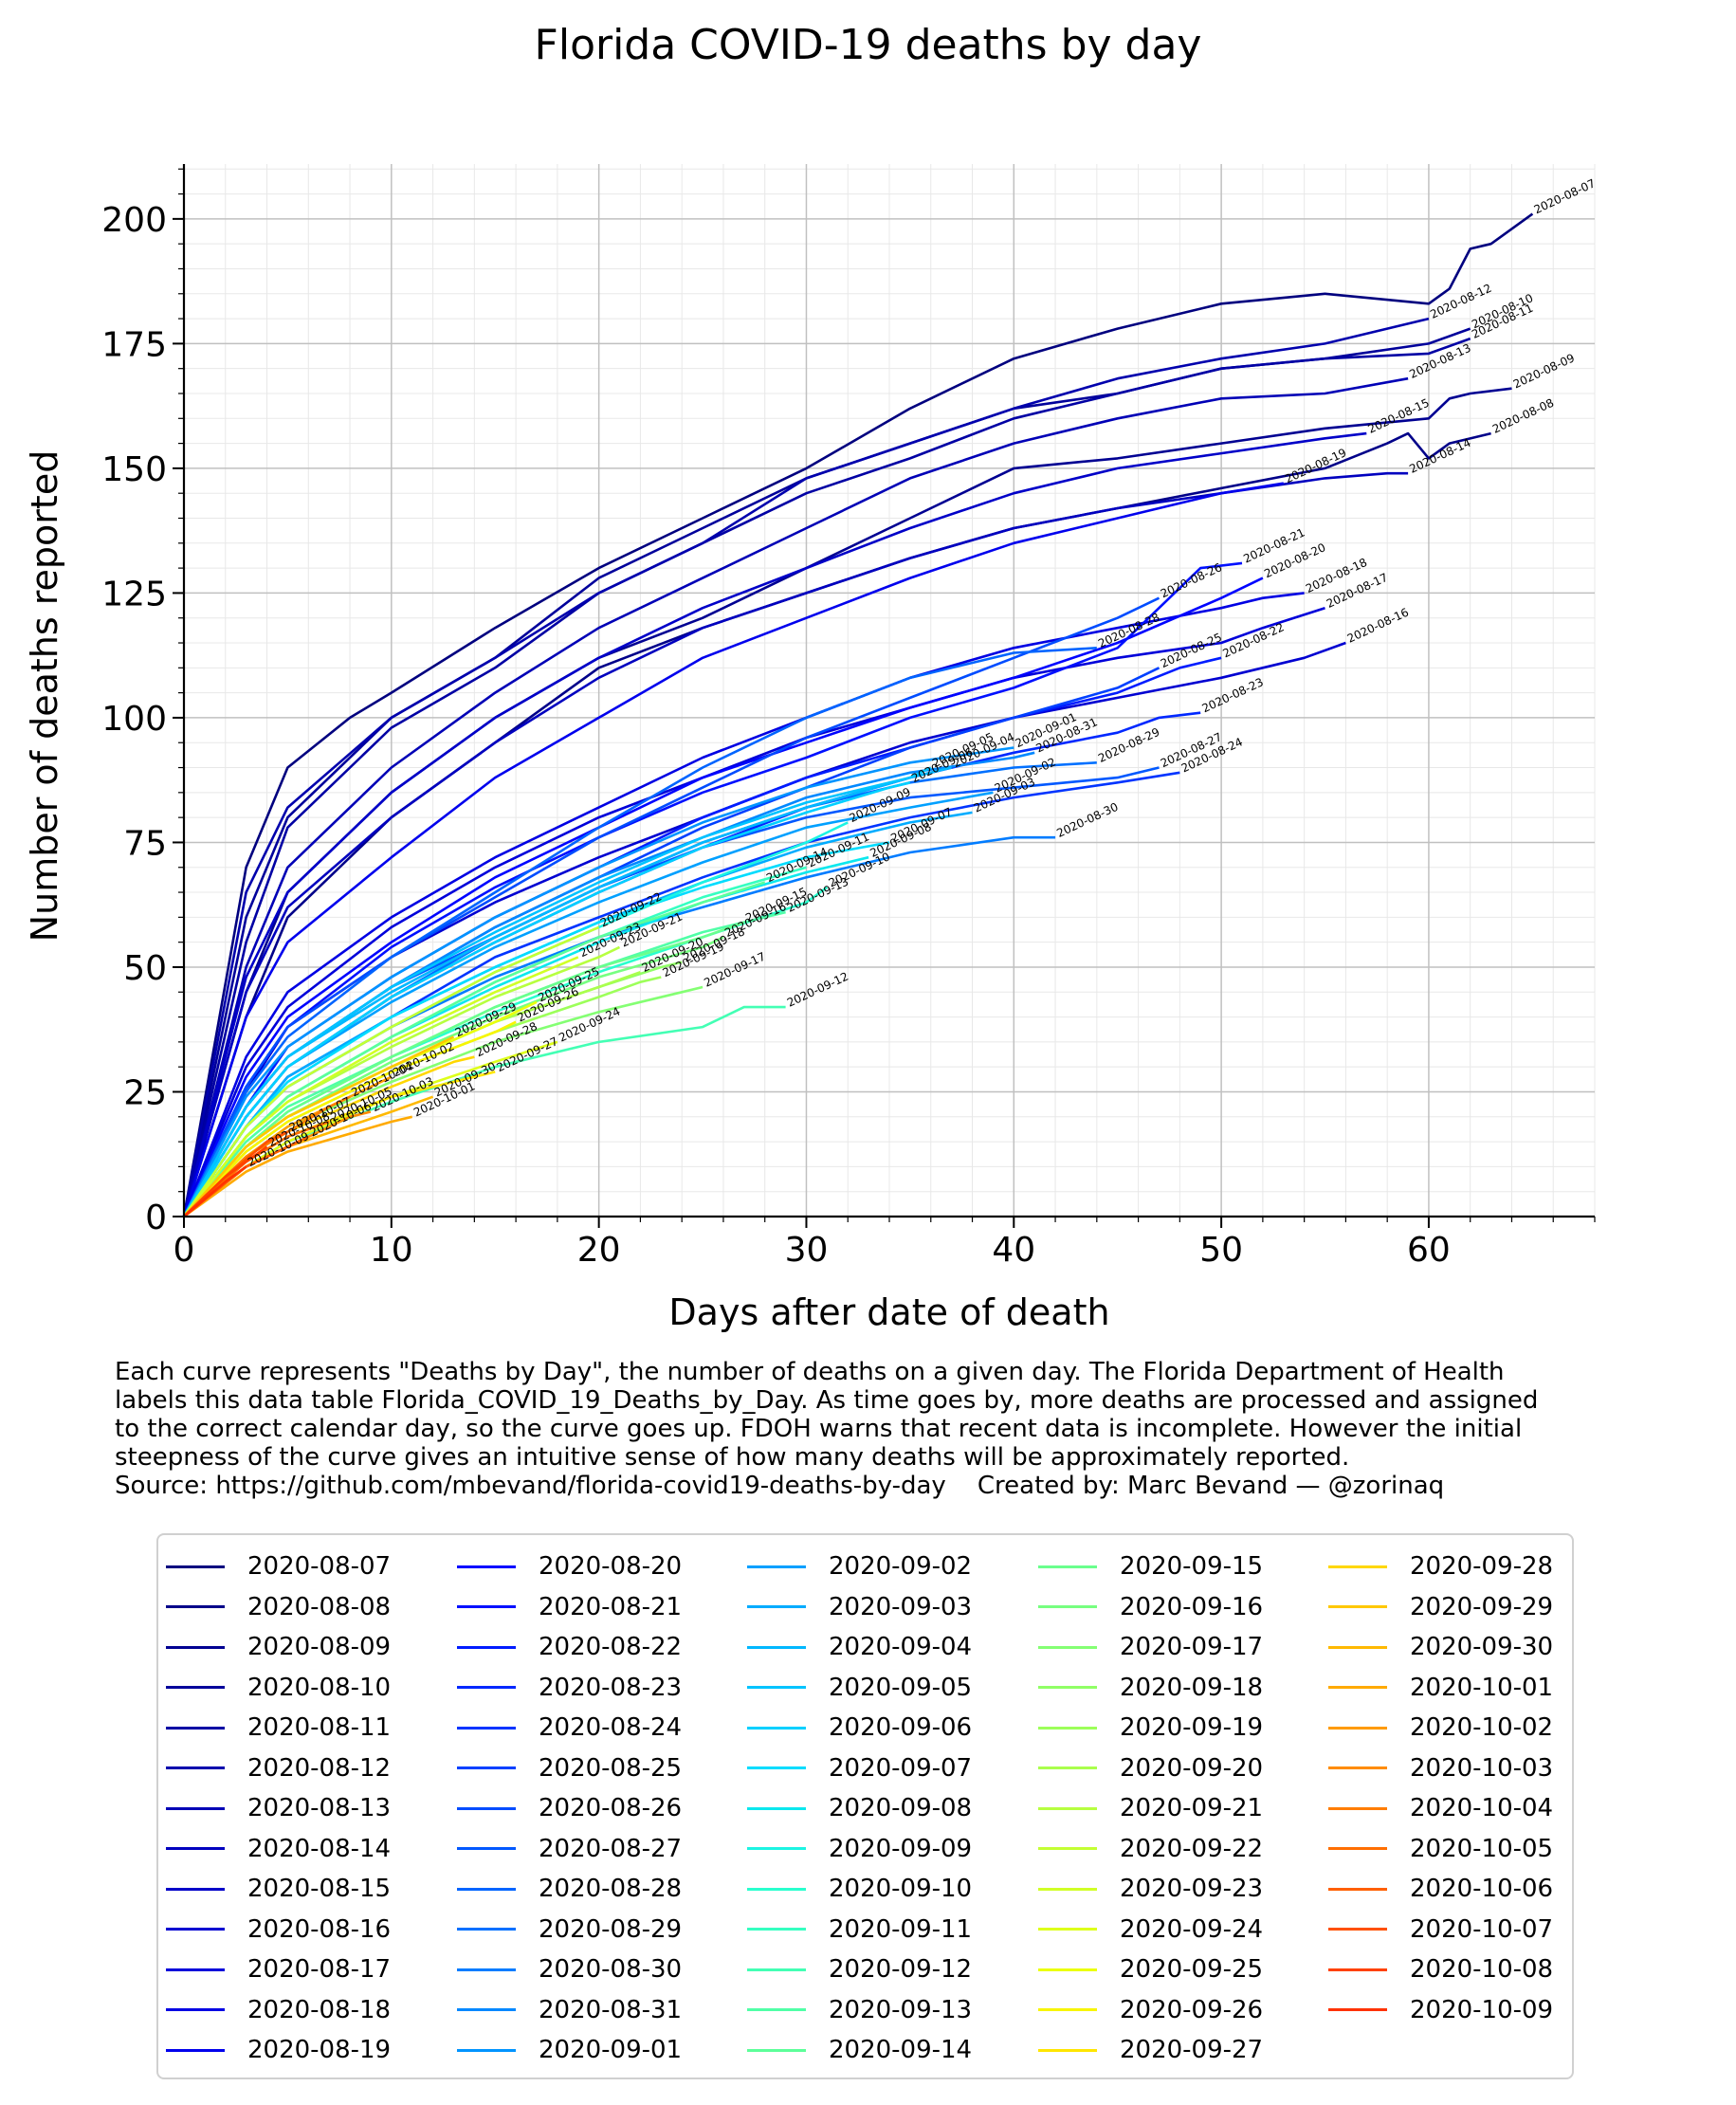 This screenshot has width=1736, height=2105. What do you see at coordinates (859, 1929) in the screenshot?
I see `legend-item: 2020-09-11` at bounding box center [859, 1929].